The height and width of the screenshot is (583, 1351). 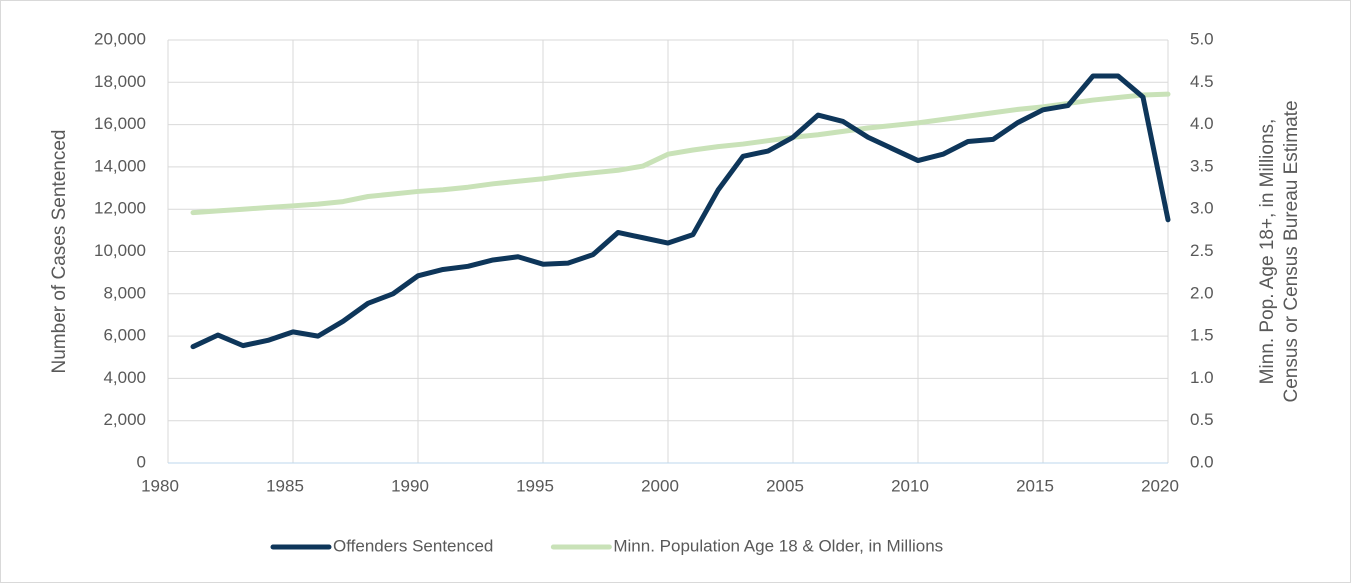 What do you see at coordinates (1202, 81) in the screenshot?
I see `y2-tick-label: 4.5` at bounding box center [1202, 81].